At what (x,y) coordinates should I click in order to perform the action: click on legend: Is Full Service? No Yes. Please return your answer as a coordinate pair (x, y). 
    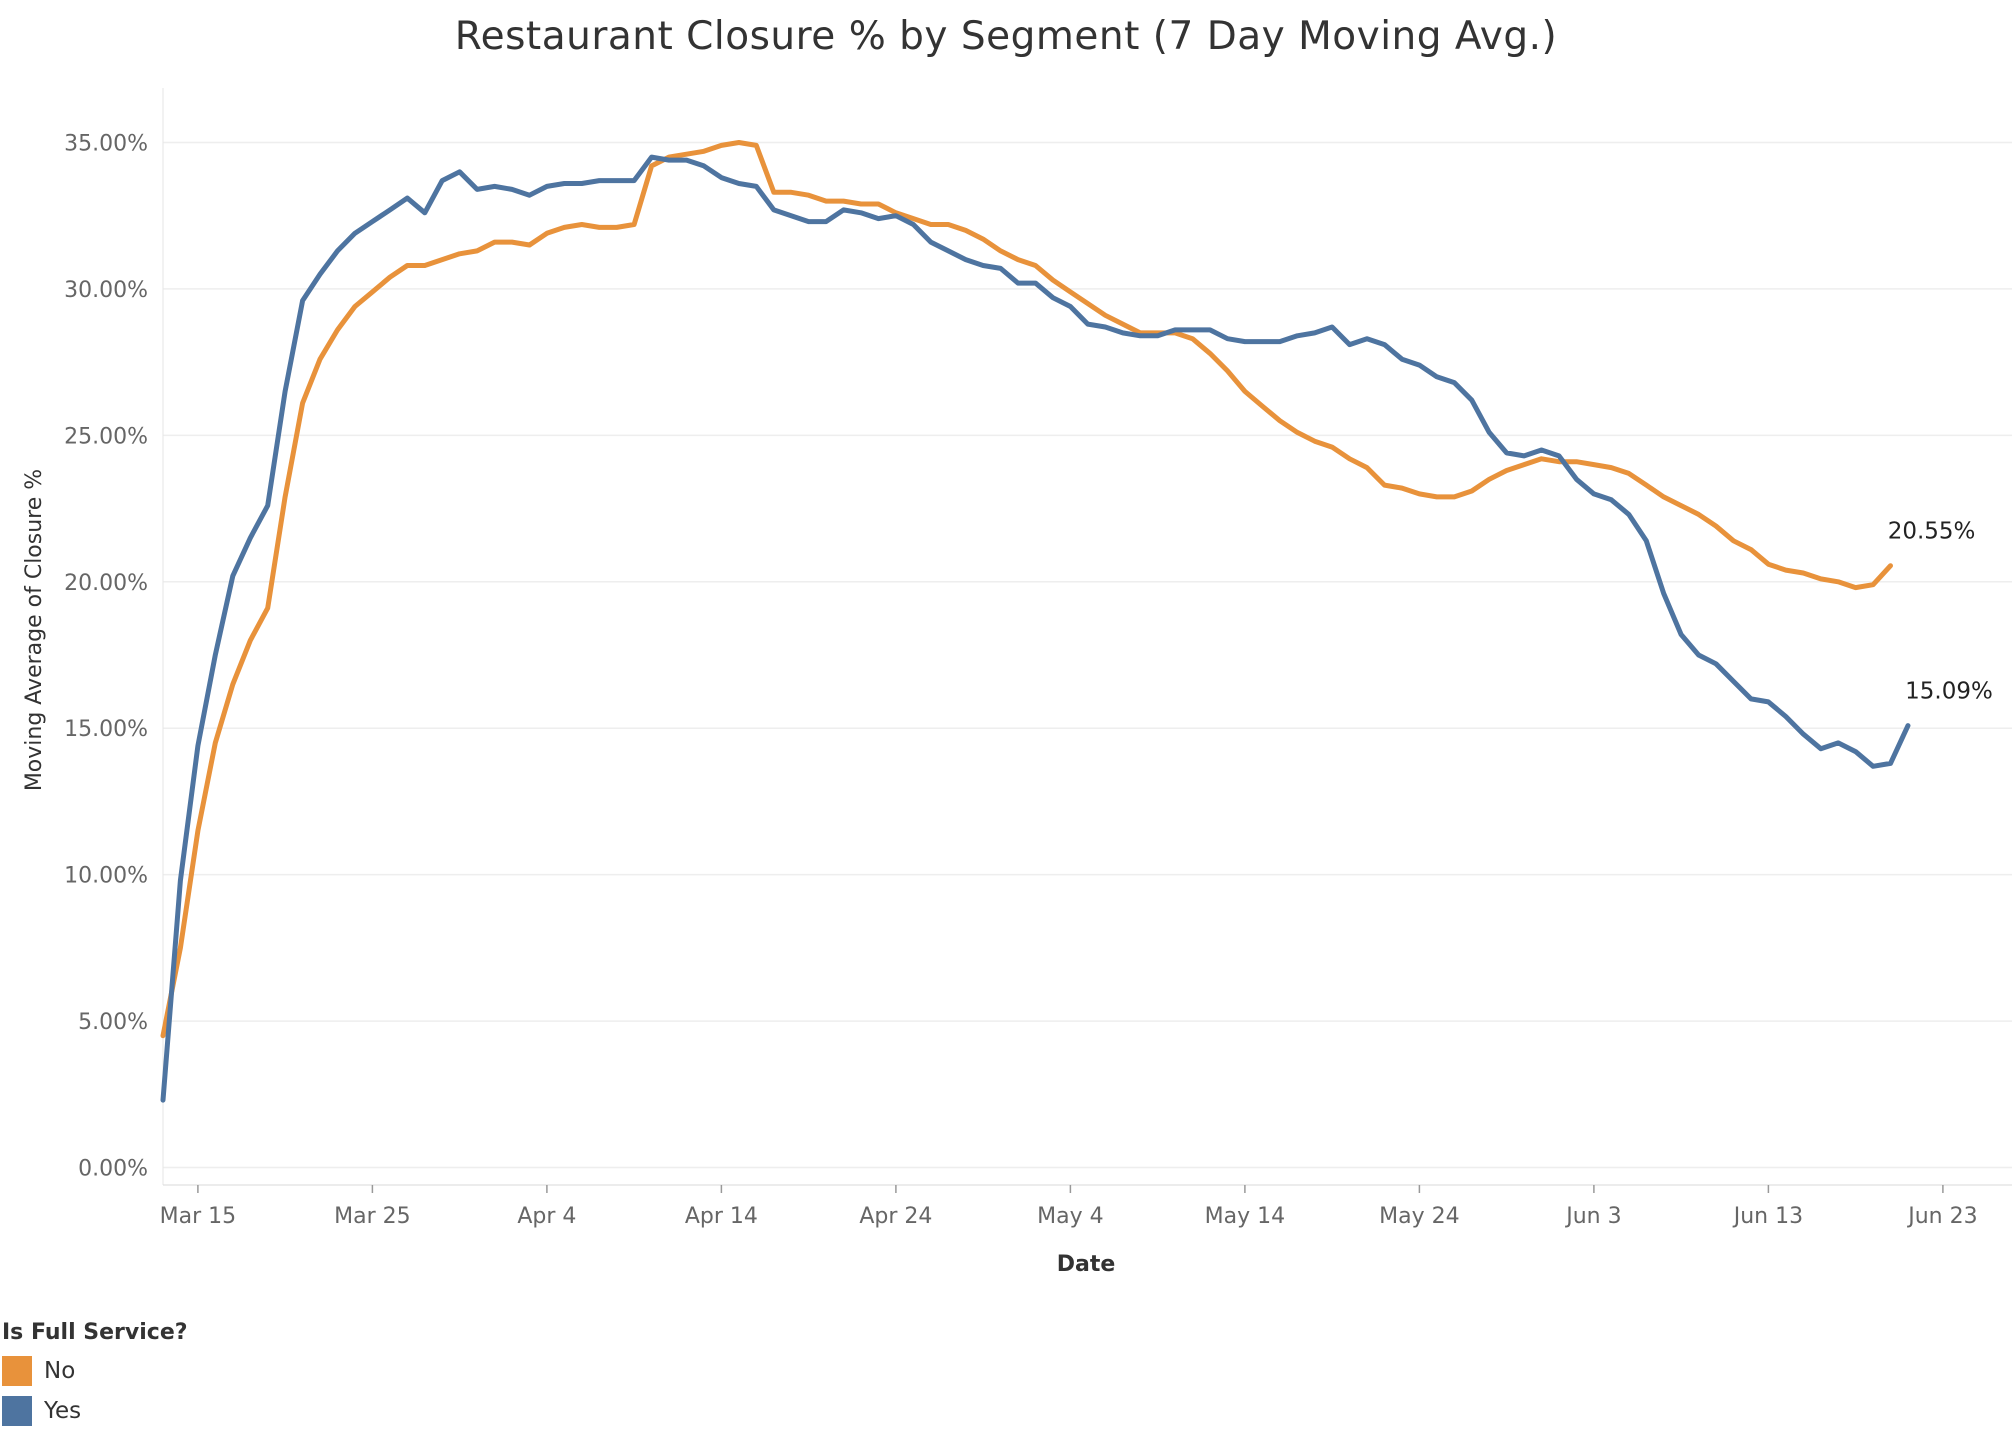
    Looking at the image, I should click on (95, 1375).